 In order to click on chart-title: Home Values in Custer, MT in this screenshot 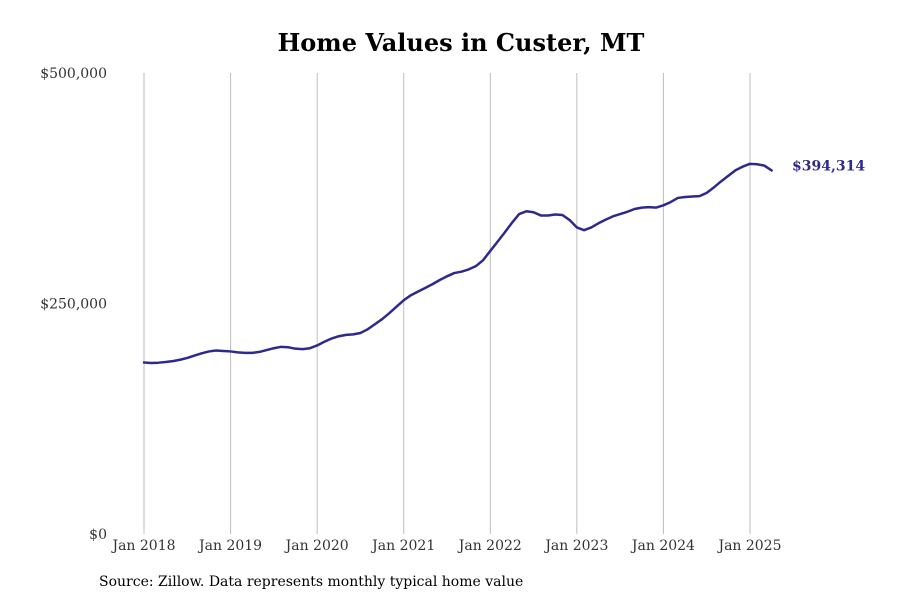, I will do `click(461, 42)`.